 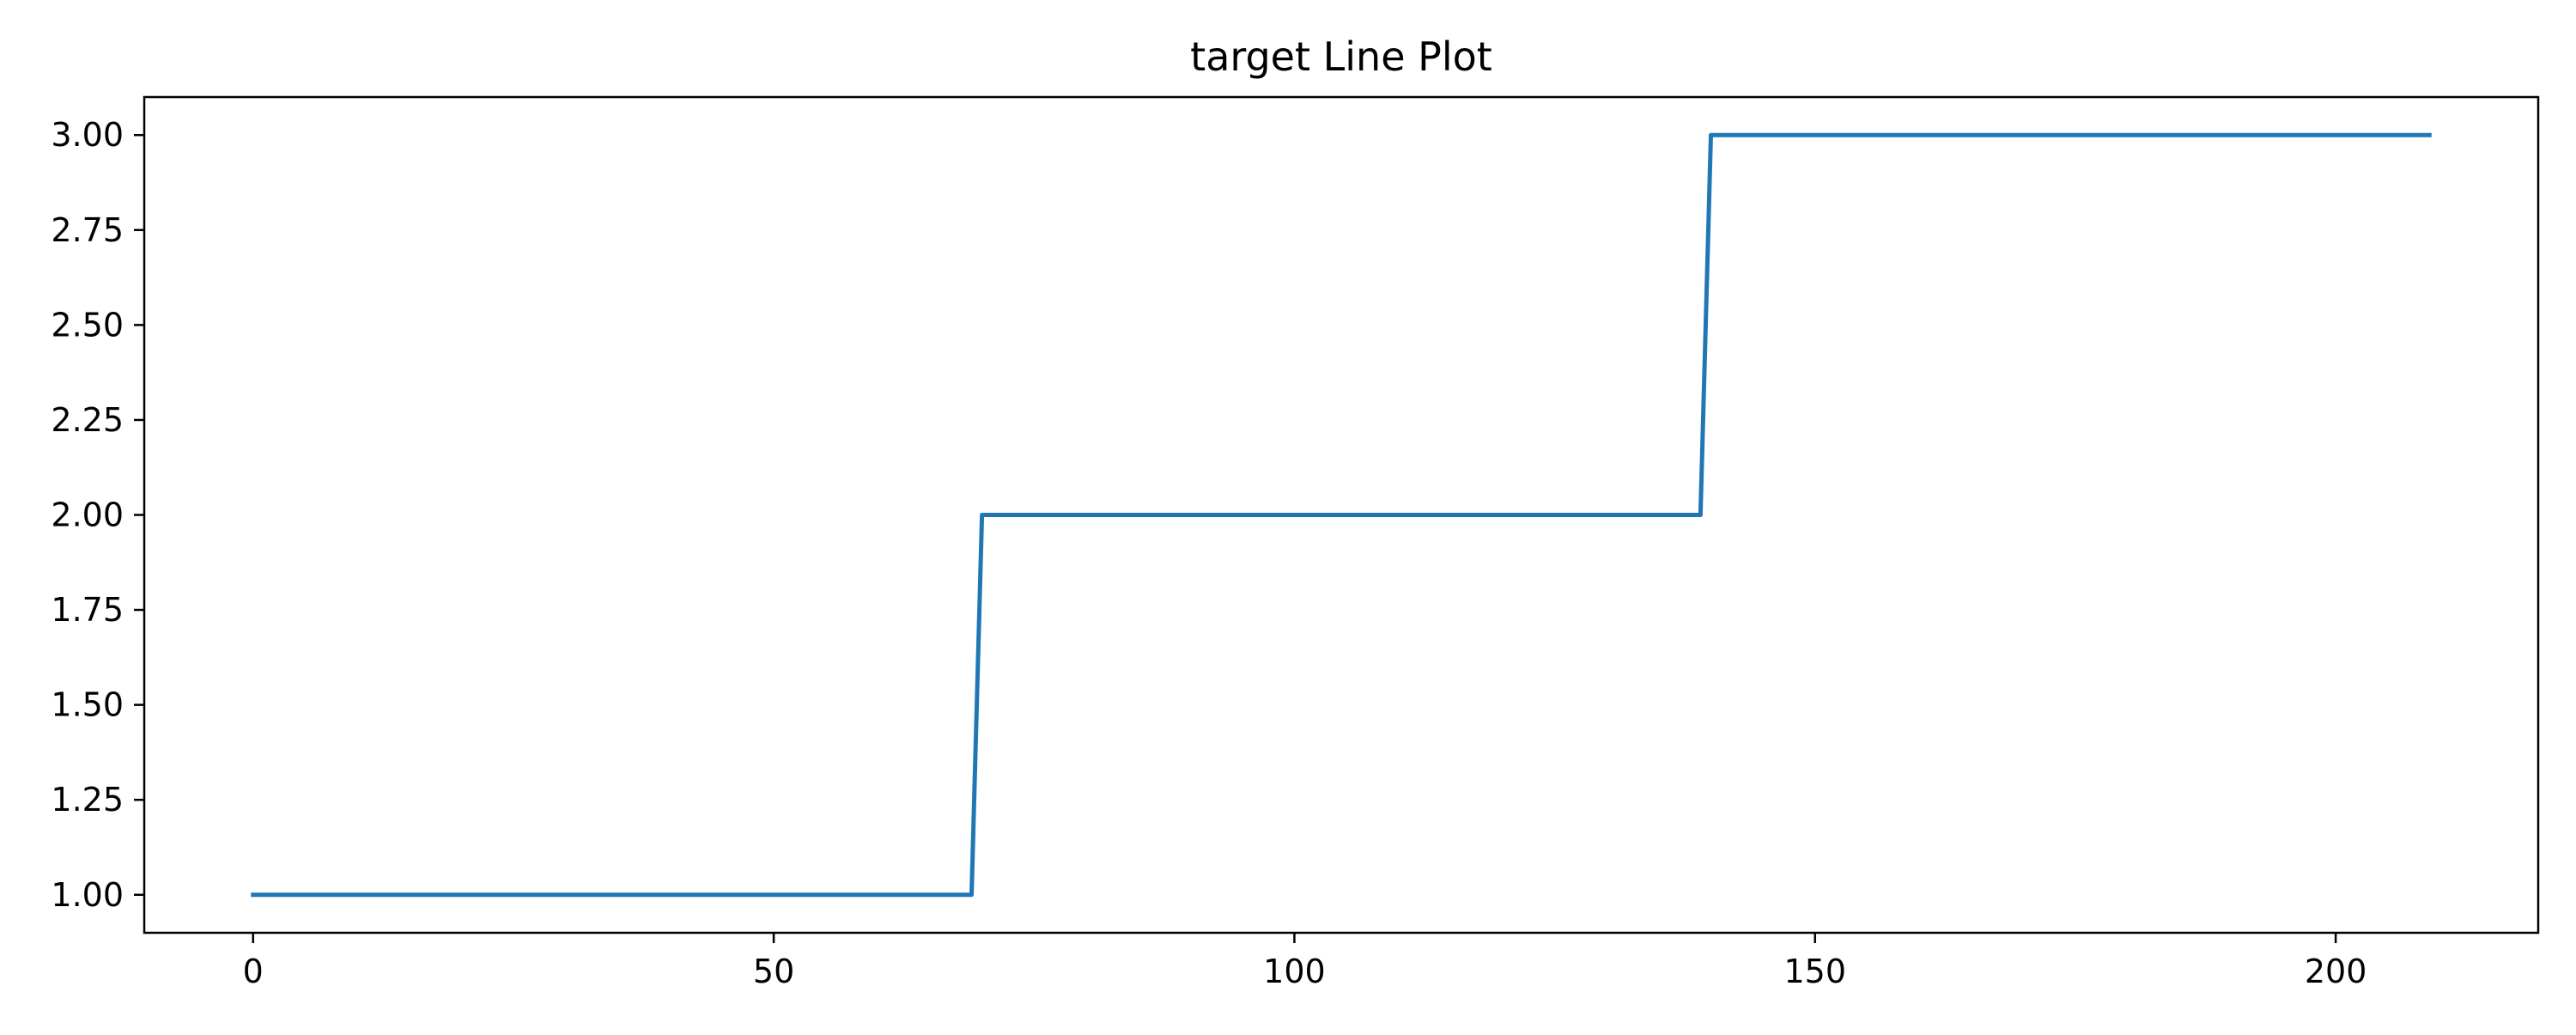 What do you see at coordinates (87, 800) in the screenshot?
I see `y-tick-label: 1.25` at bounding box center [87, 800].